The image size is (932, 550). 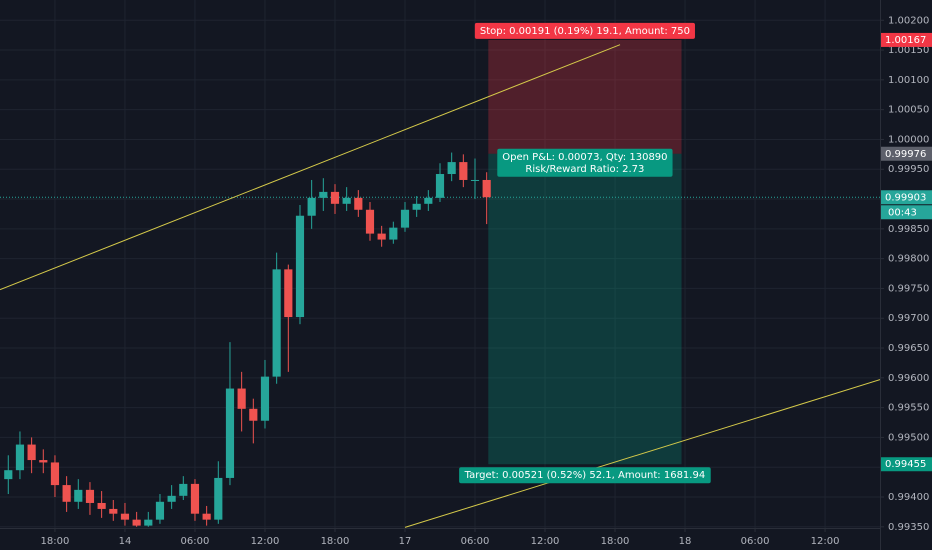 I want to click on y-tick-label: 1.00200, so click(x=908, y=20).